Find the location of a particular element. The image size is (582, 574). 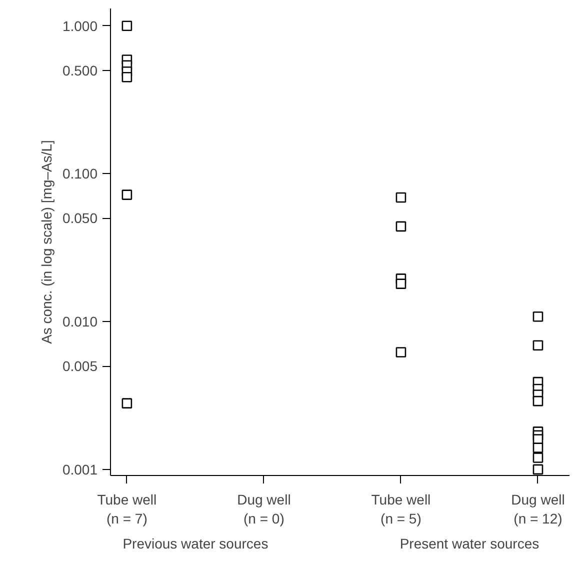

y-tick-label: 0.500 is located at coordinates (80, 70).